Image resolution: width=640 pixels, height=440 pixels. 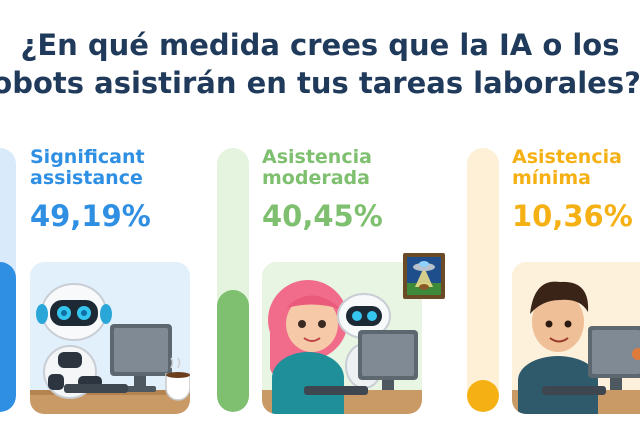 What do you see at coordinates (342, 347) in the screenshot?
I see `woman-and-robot-at-desk-illustration` at bounding box center [342, 347].